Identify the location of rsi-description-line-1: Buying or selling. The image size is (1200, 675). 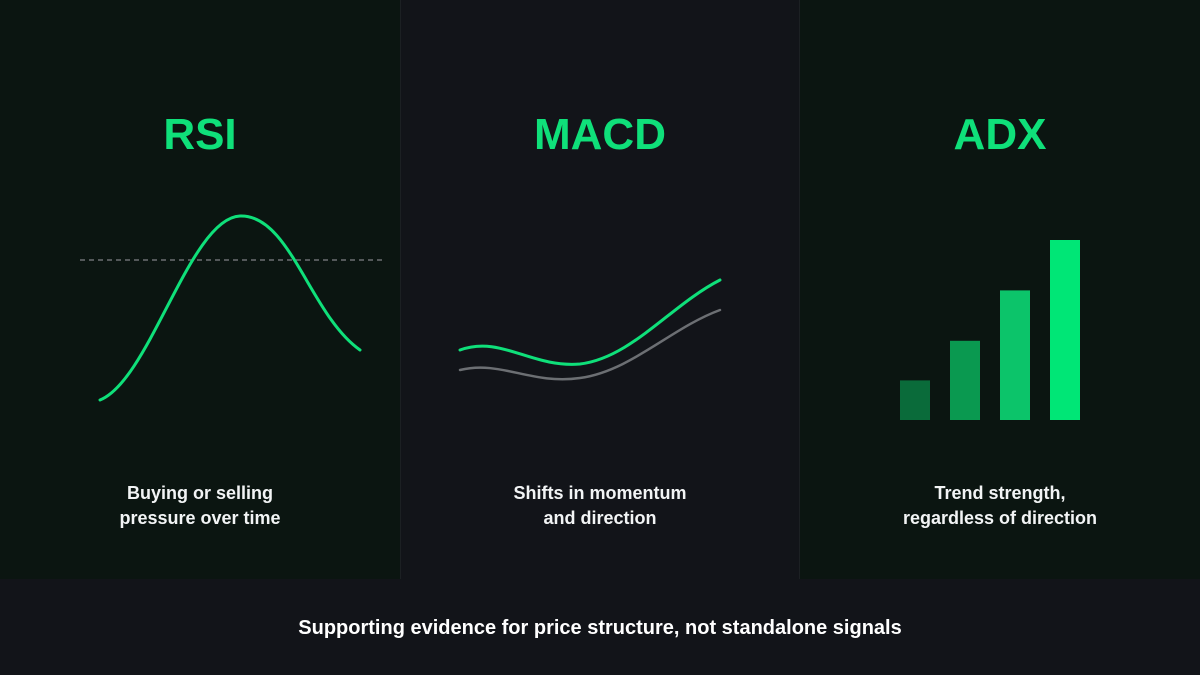
(199, 493).